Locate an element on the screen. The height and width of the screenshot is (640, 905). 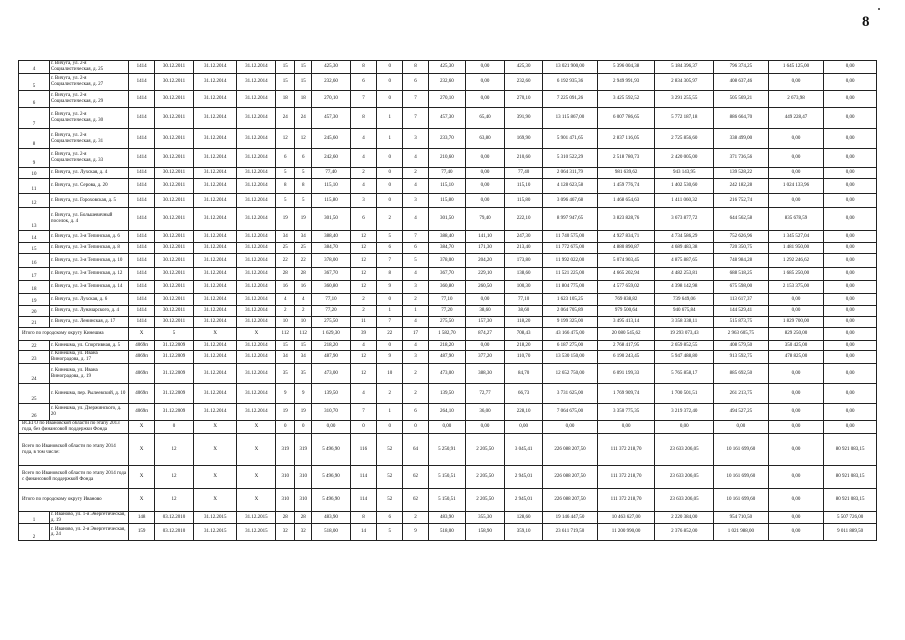
table-cell: 796 374,25 is located at coordinates (741, 67).